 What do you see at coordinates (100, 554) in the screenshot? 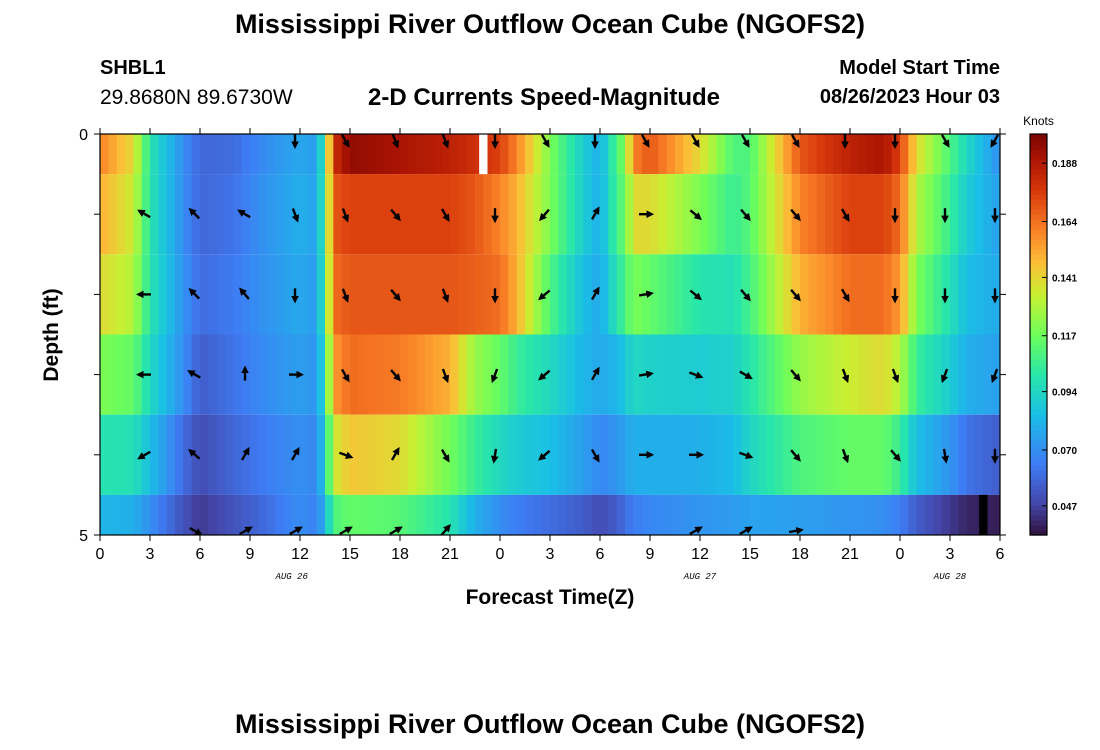
I see `x-tick-label: 0` at bounding box center [100, 554].